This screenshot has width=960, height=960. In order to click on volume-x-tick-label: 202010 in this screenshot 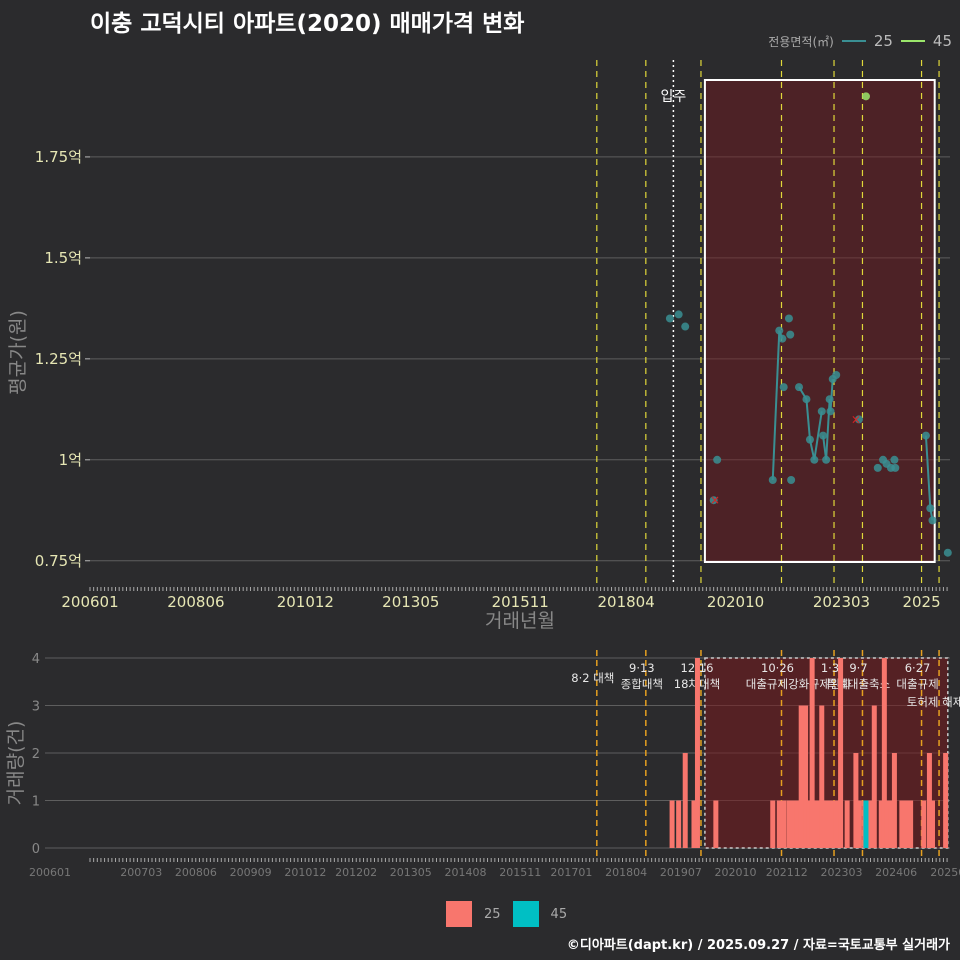, I will do `click(736, 872)`.